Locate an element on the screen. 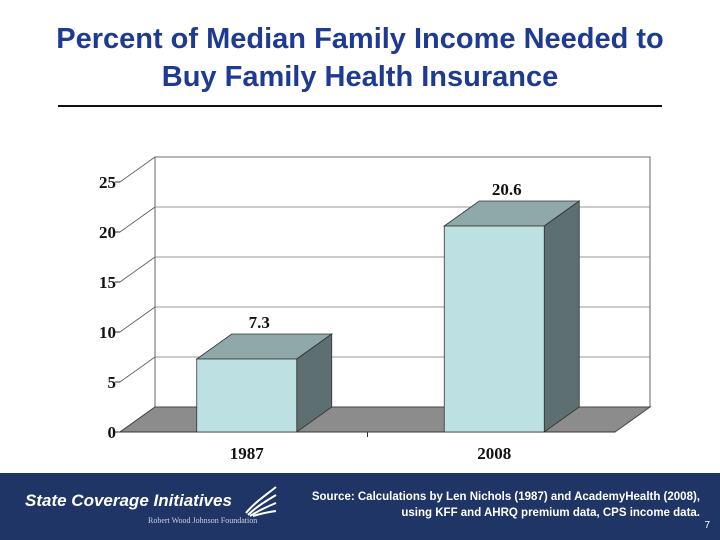  wing-logo-icon is located at coordinates (261, 501).